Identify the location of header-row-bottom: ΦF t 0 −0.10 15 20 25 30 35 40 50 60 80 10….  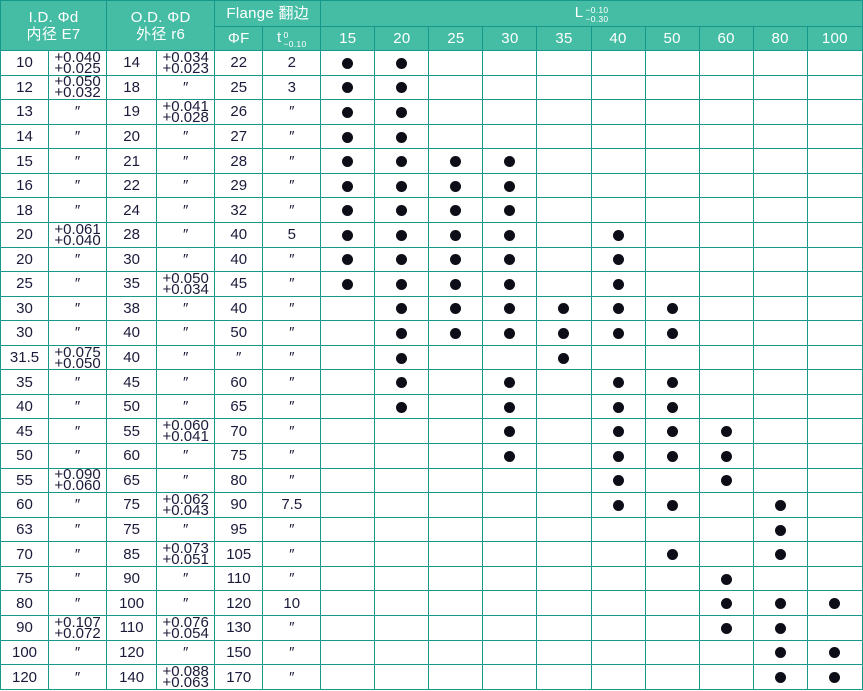
(432, 38).